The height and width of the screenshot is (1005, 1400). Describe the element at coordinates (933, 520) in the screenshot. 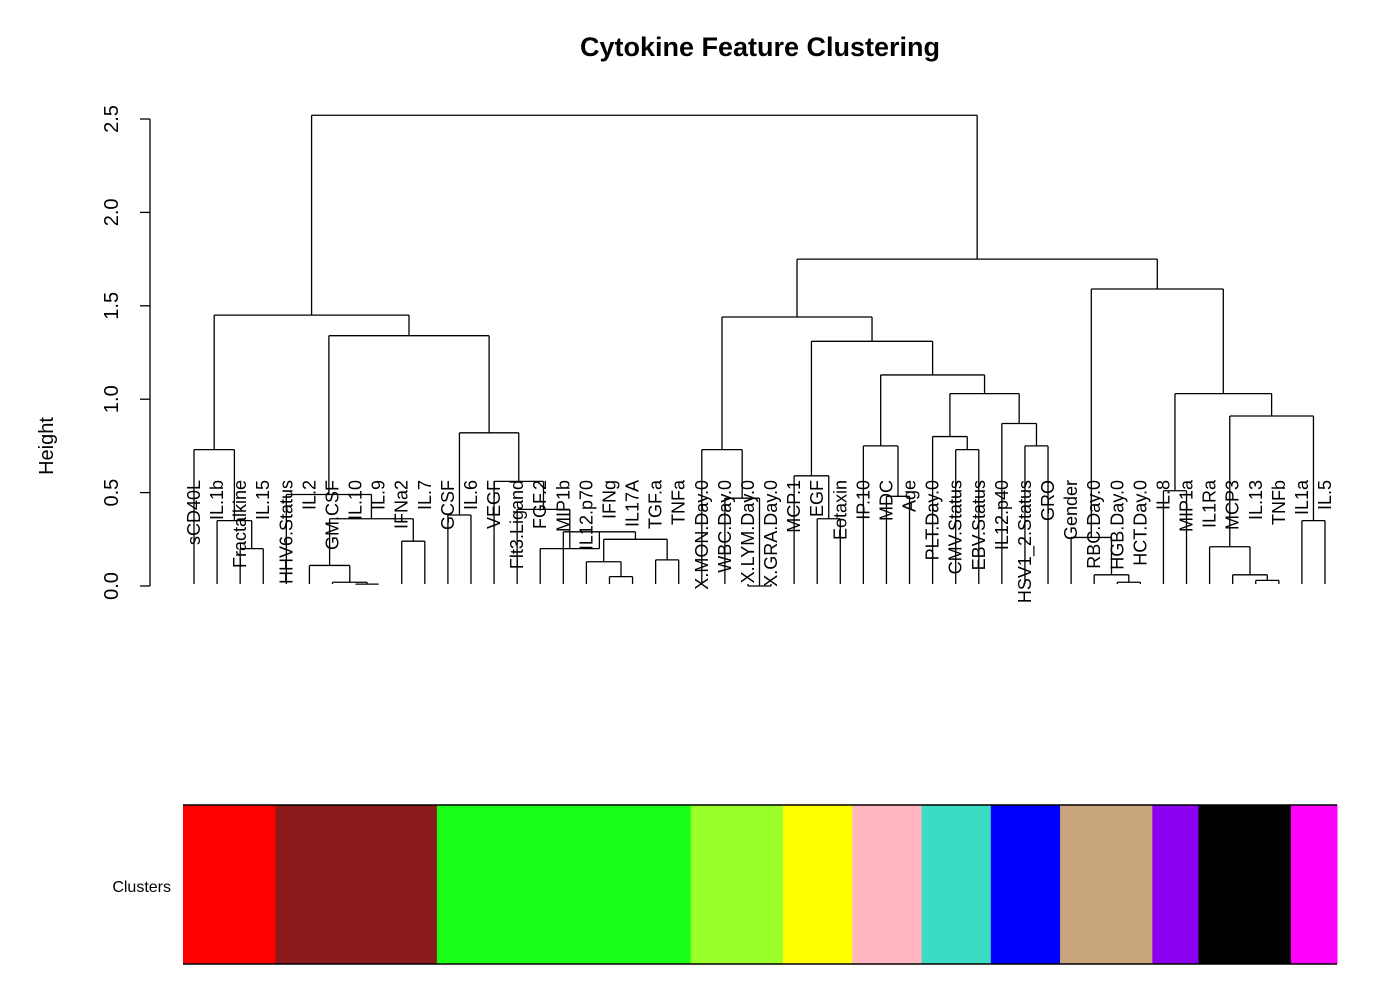

I see `leaf-label: PLT.Day.0` at that location.